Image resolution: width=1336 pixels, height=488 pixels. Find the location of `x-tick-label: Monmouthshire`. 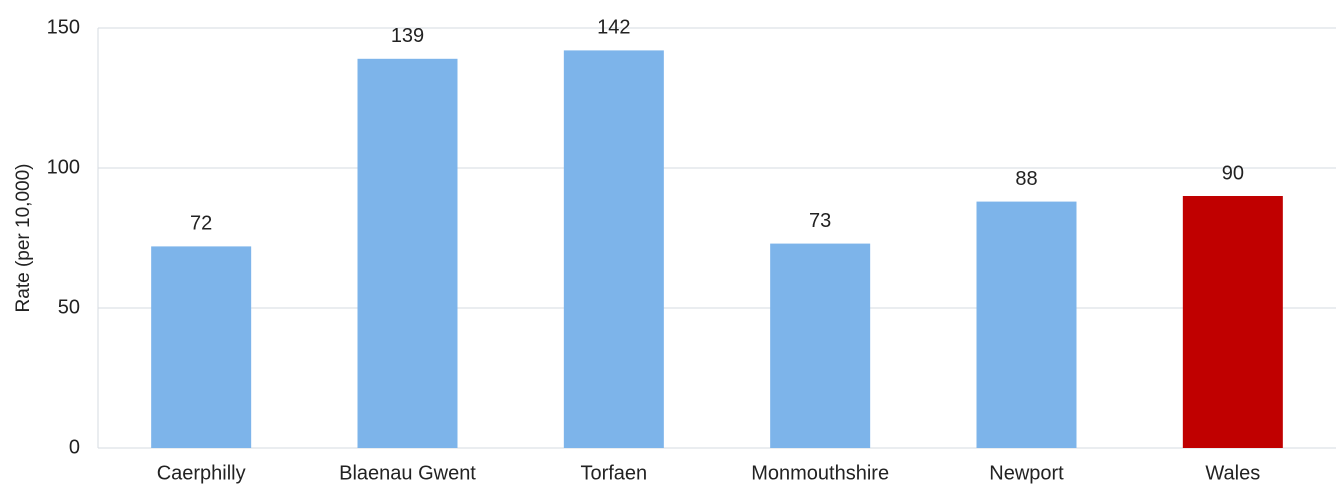

x-tick-label: Monmouthshire is located at coordinates (820, 473).